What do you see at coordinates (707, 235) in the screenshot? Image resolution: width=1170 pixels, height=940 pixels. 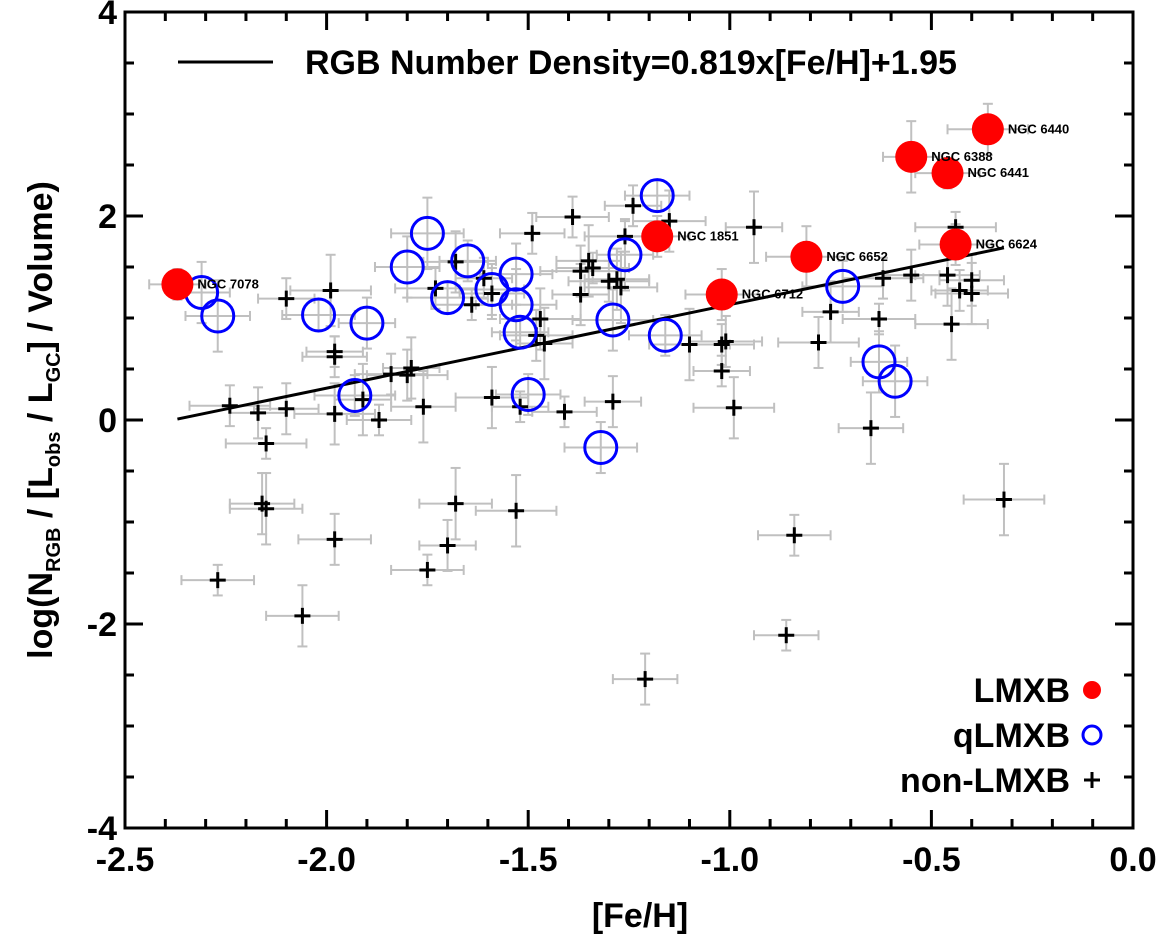 I see `cluster-label: NGC 1851` at bounding box center [707, 235].